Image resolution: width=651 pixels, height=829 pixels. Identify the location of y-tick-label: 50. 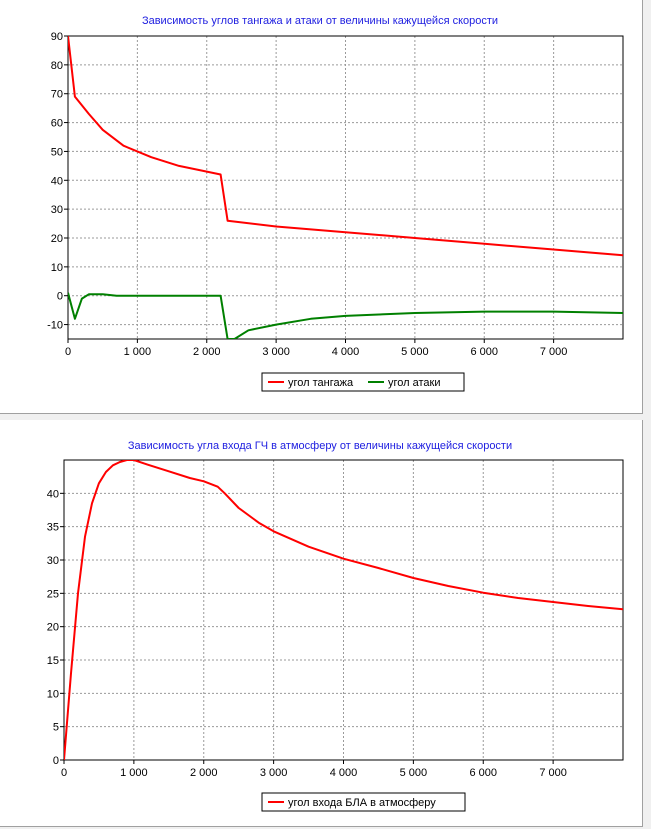
(57, 152).